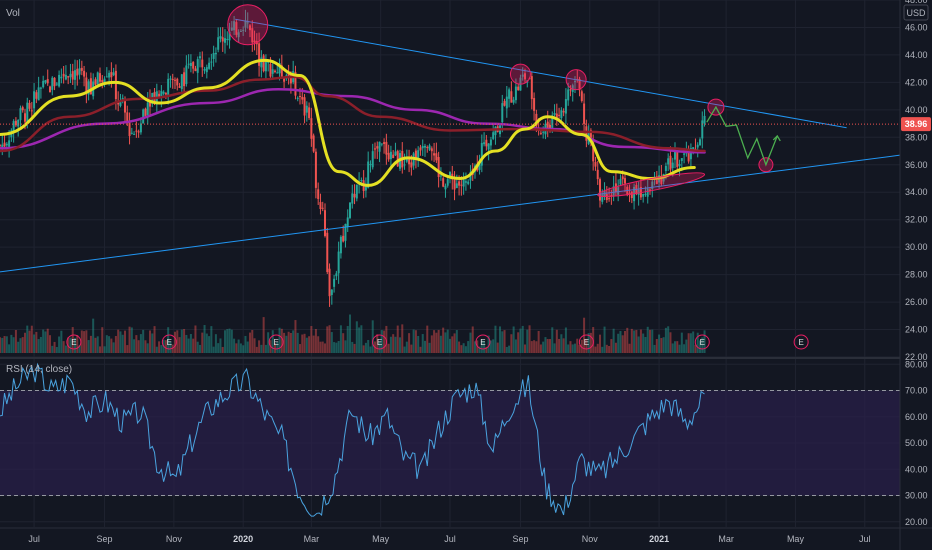  What do you see at coordinates (800, 342) in the screenshot?
I see `earnings-marker-label-8: E` at bounding box center [800, 342].